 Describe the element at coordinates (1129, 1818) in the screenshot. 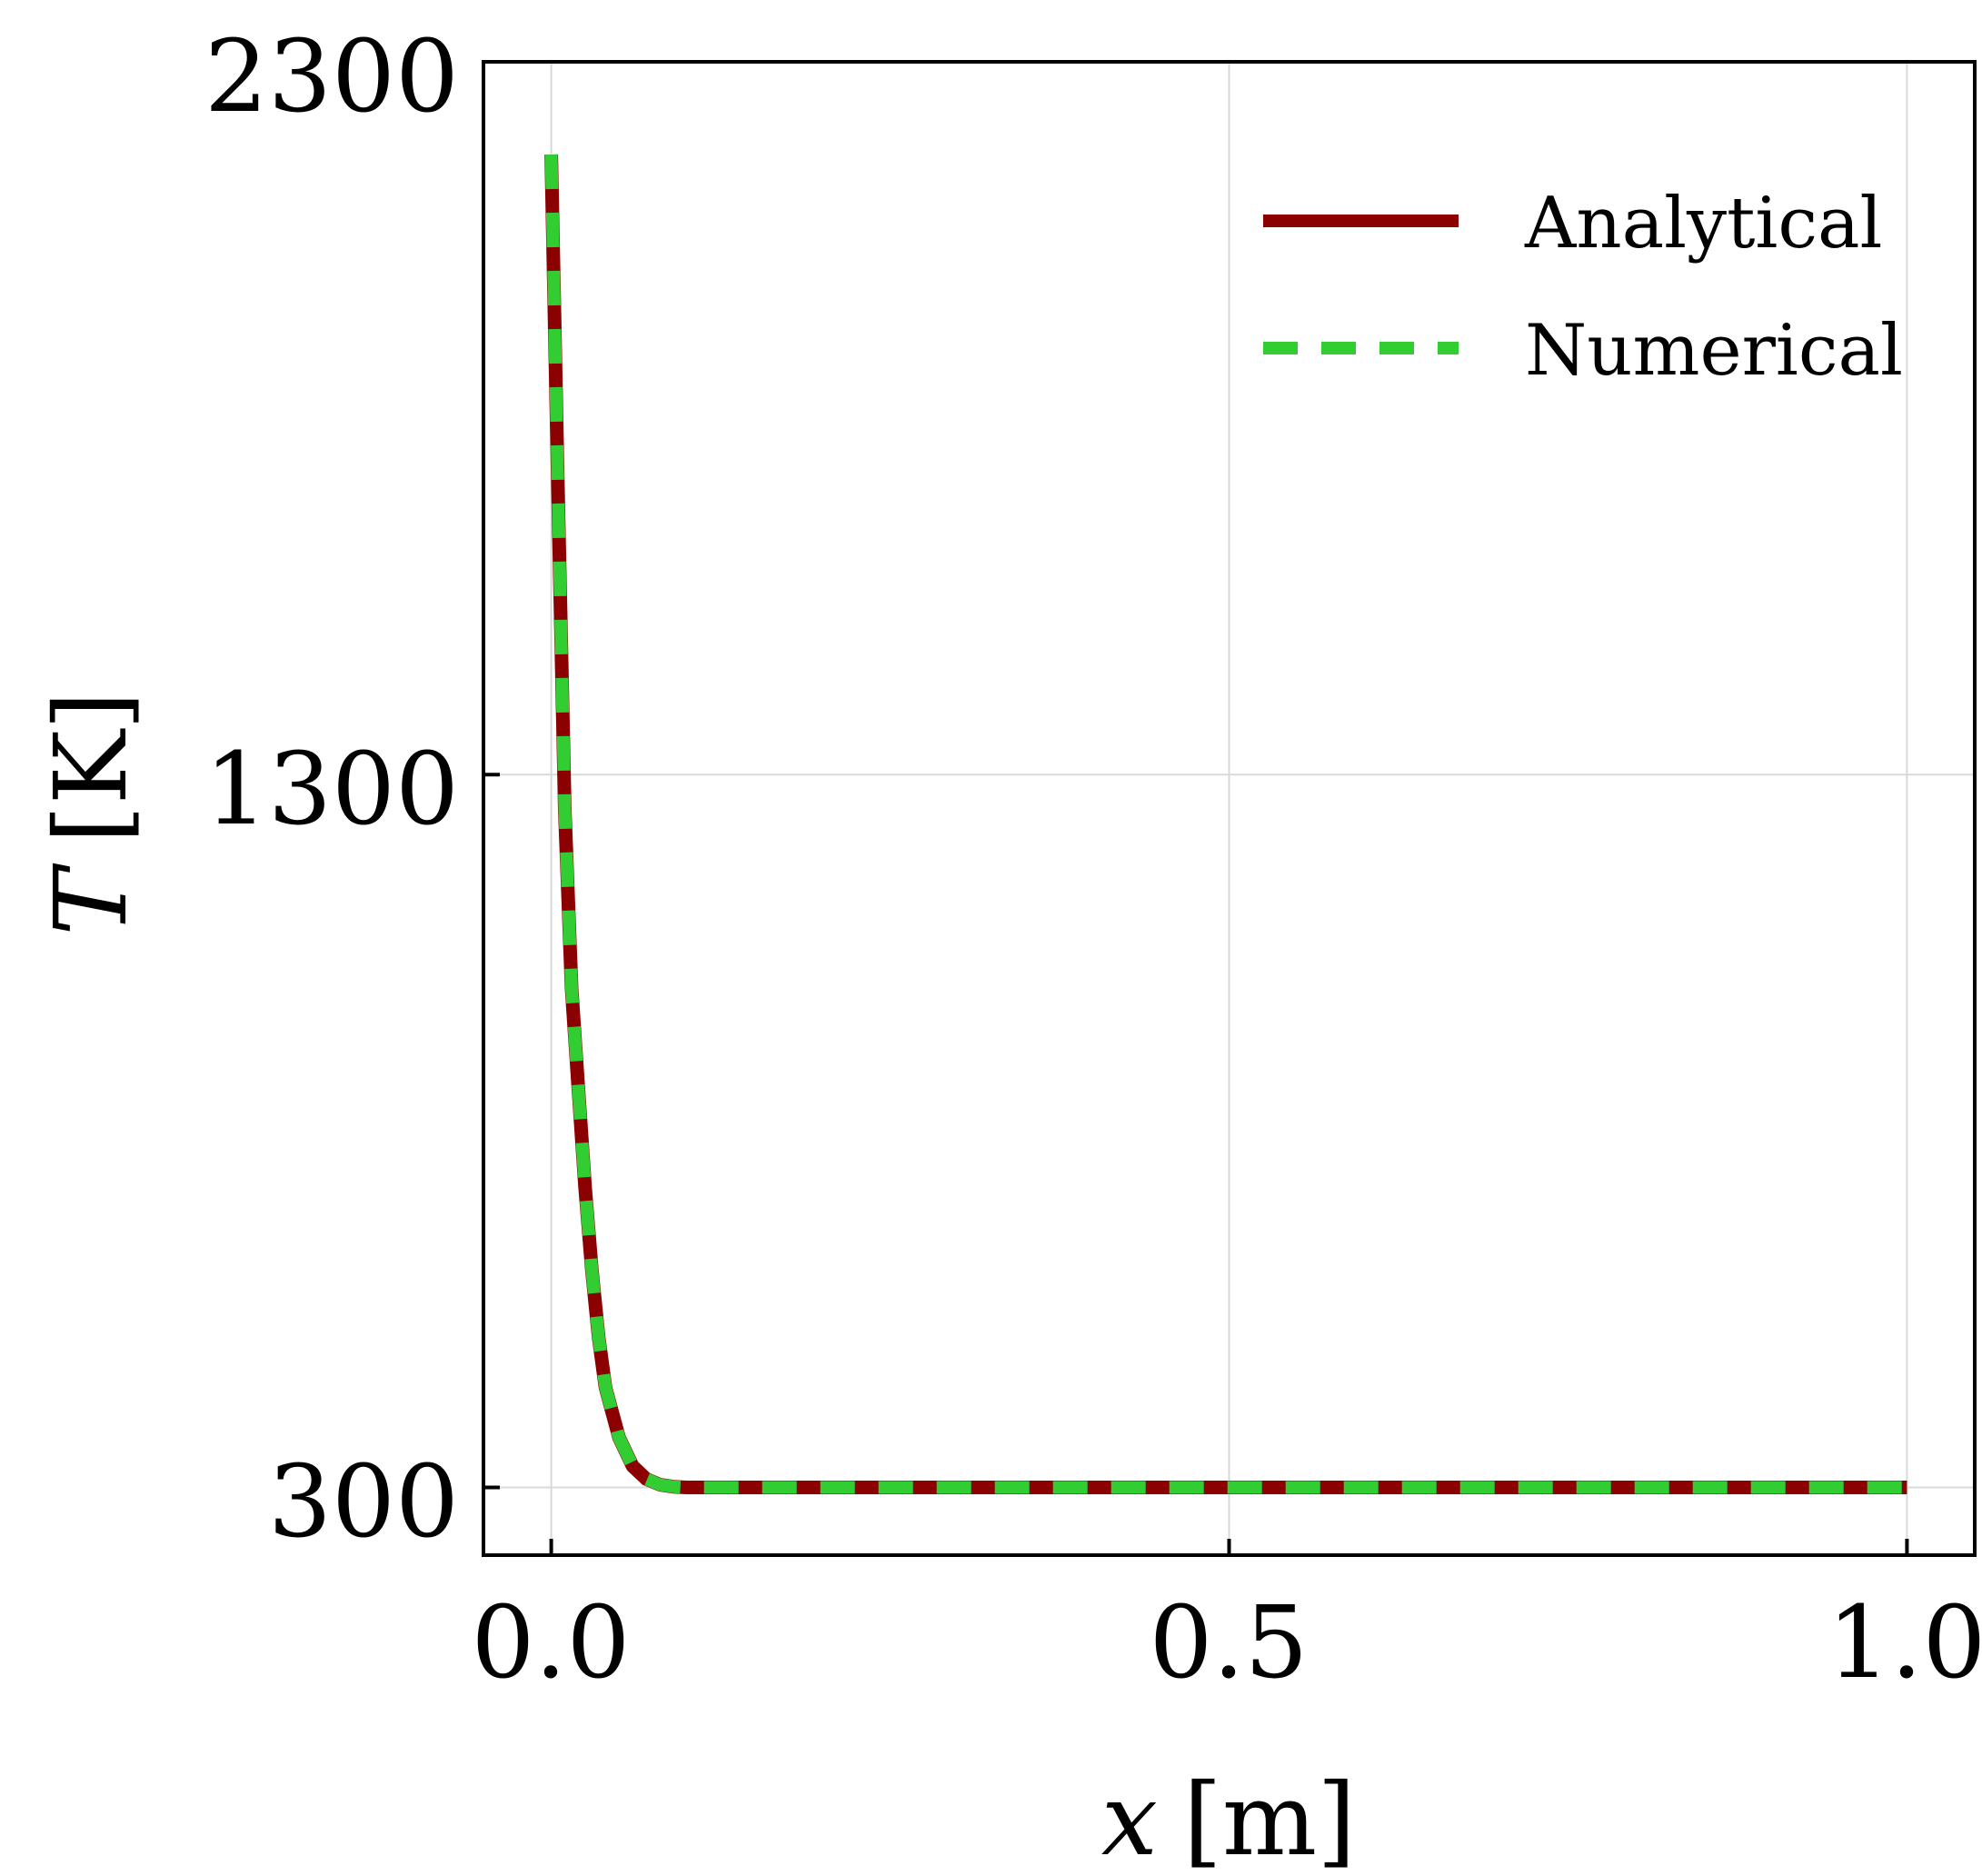

I see `x-axis-variable: x` at that location.